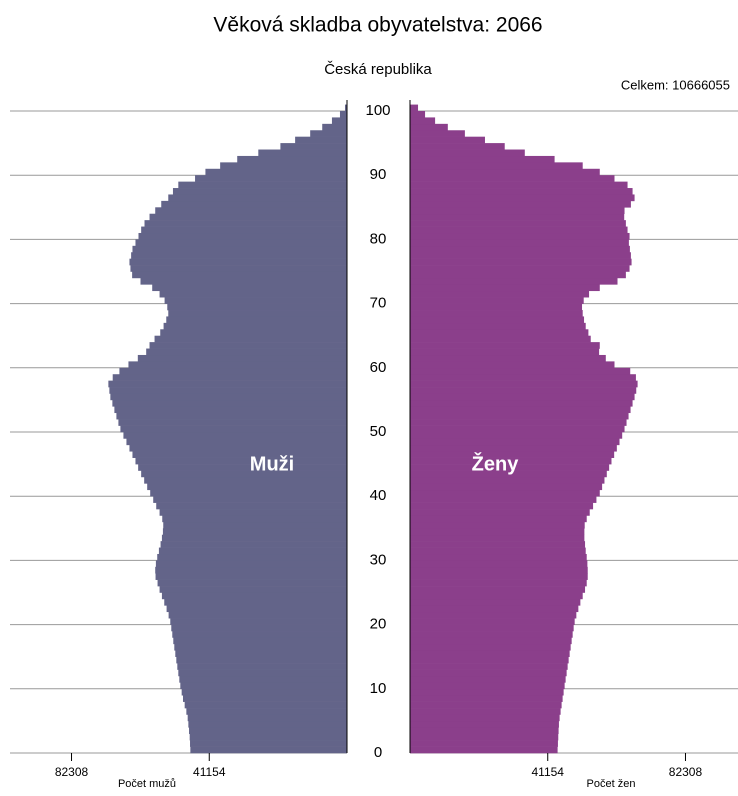  What do you see at coordinates (378, 752) in the screenshot?
I see `y-tick-label: 0` at bounding box center [378, 752].